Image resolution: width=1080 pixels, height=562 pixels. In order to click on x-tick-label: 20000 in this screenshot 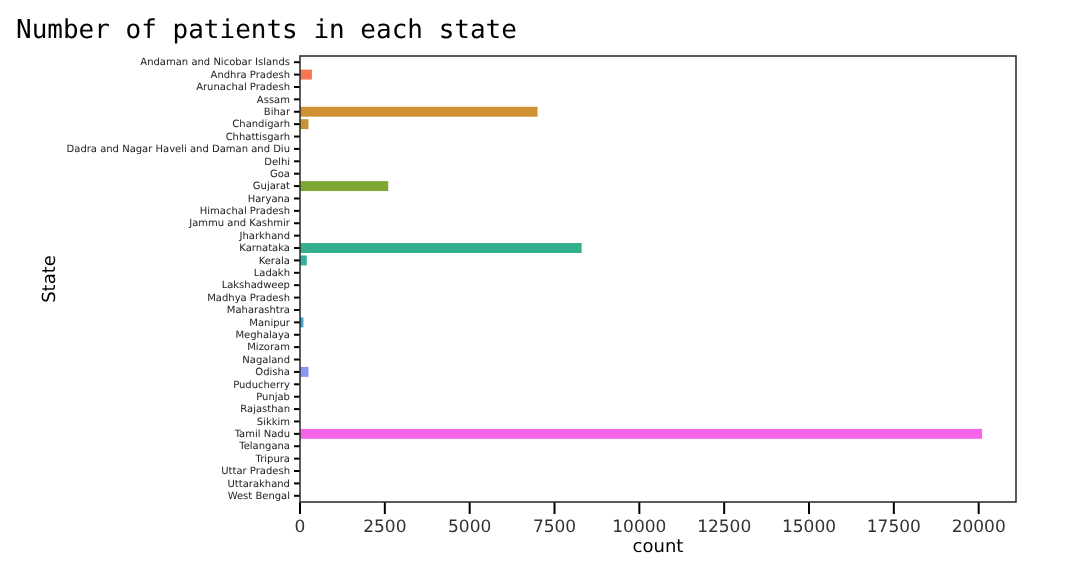, I will do `click(978, 528)`.